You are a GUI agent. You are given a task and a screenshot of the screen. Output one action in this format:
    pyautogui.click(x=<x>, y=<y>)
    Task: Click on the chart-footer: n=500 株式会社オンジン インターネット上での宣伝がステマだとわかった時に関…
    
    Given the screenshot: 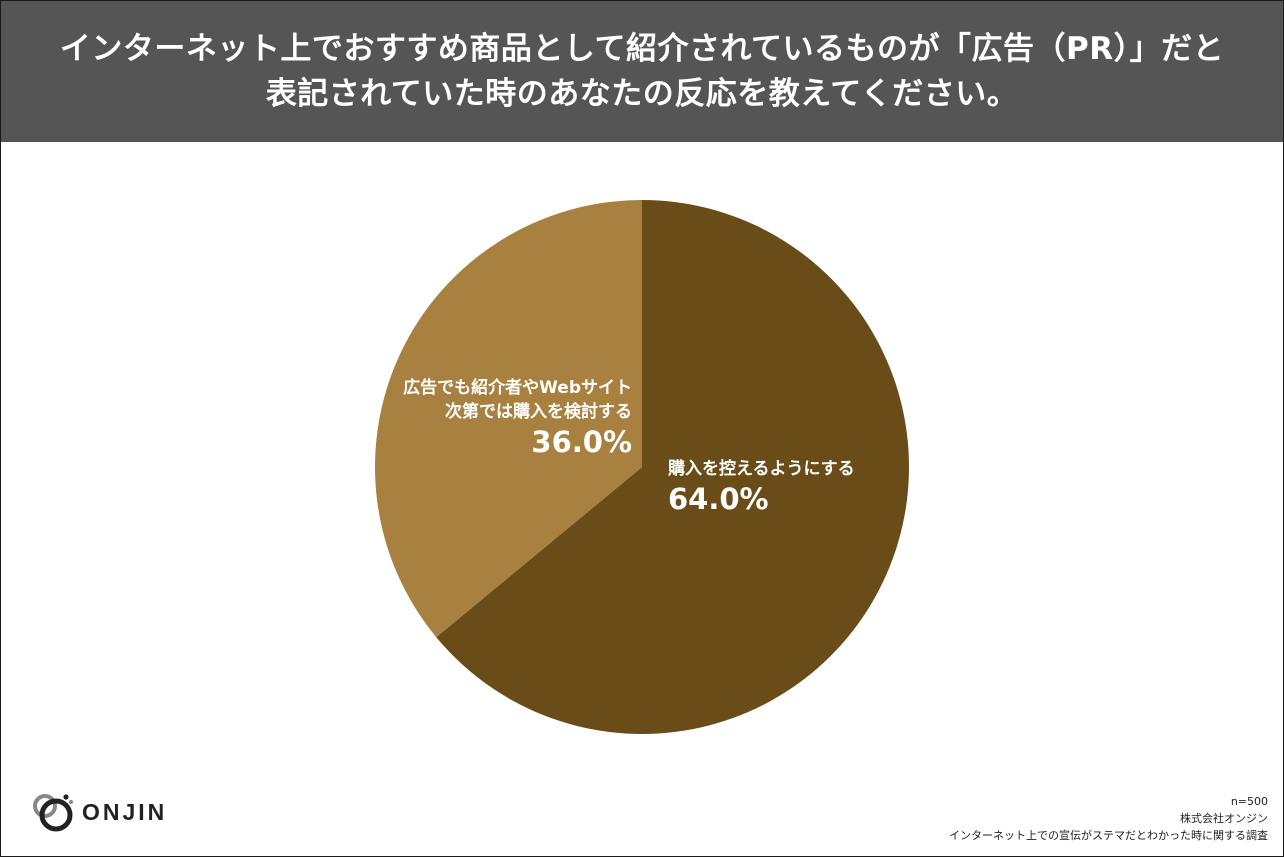 What is the action you would take?
    pyautogui.click(x=1108, y=818)
    